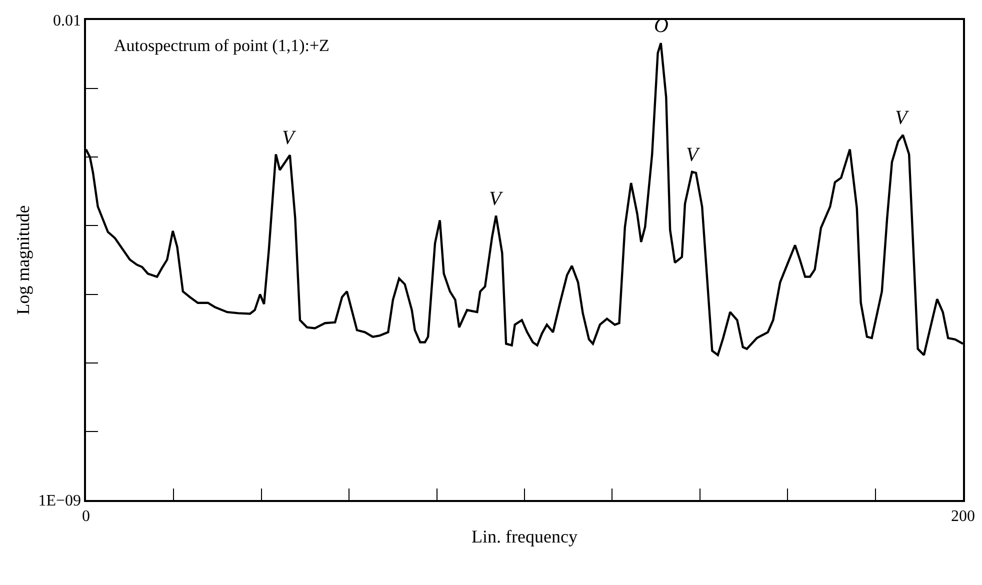  I want to click on y-tick-label: 0.01, so click(67, 21).